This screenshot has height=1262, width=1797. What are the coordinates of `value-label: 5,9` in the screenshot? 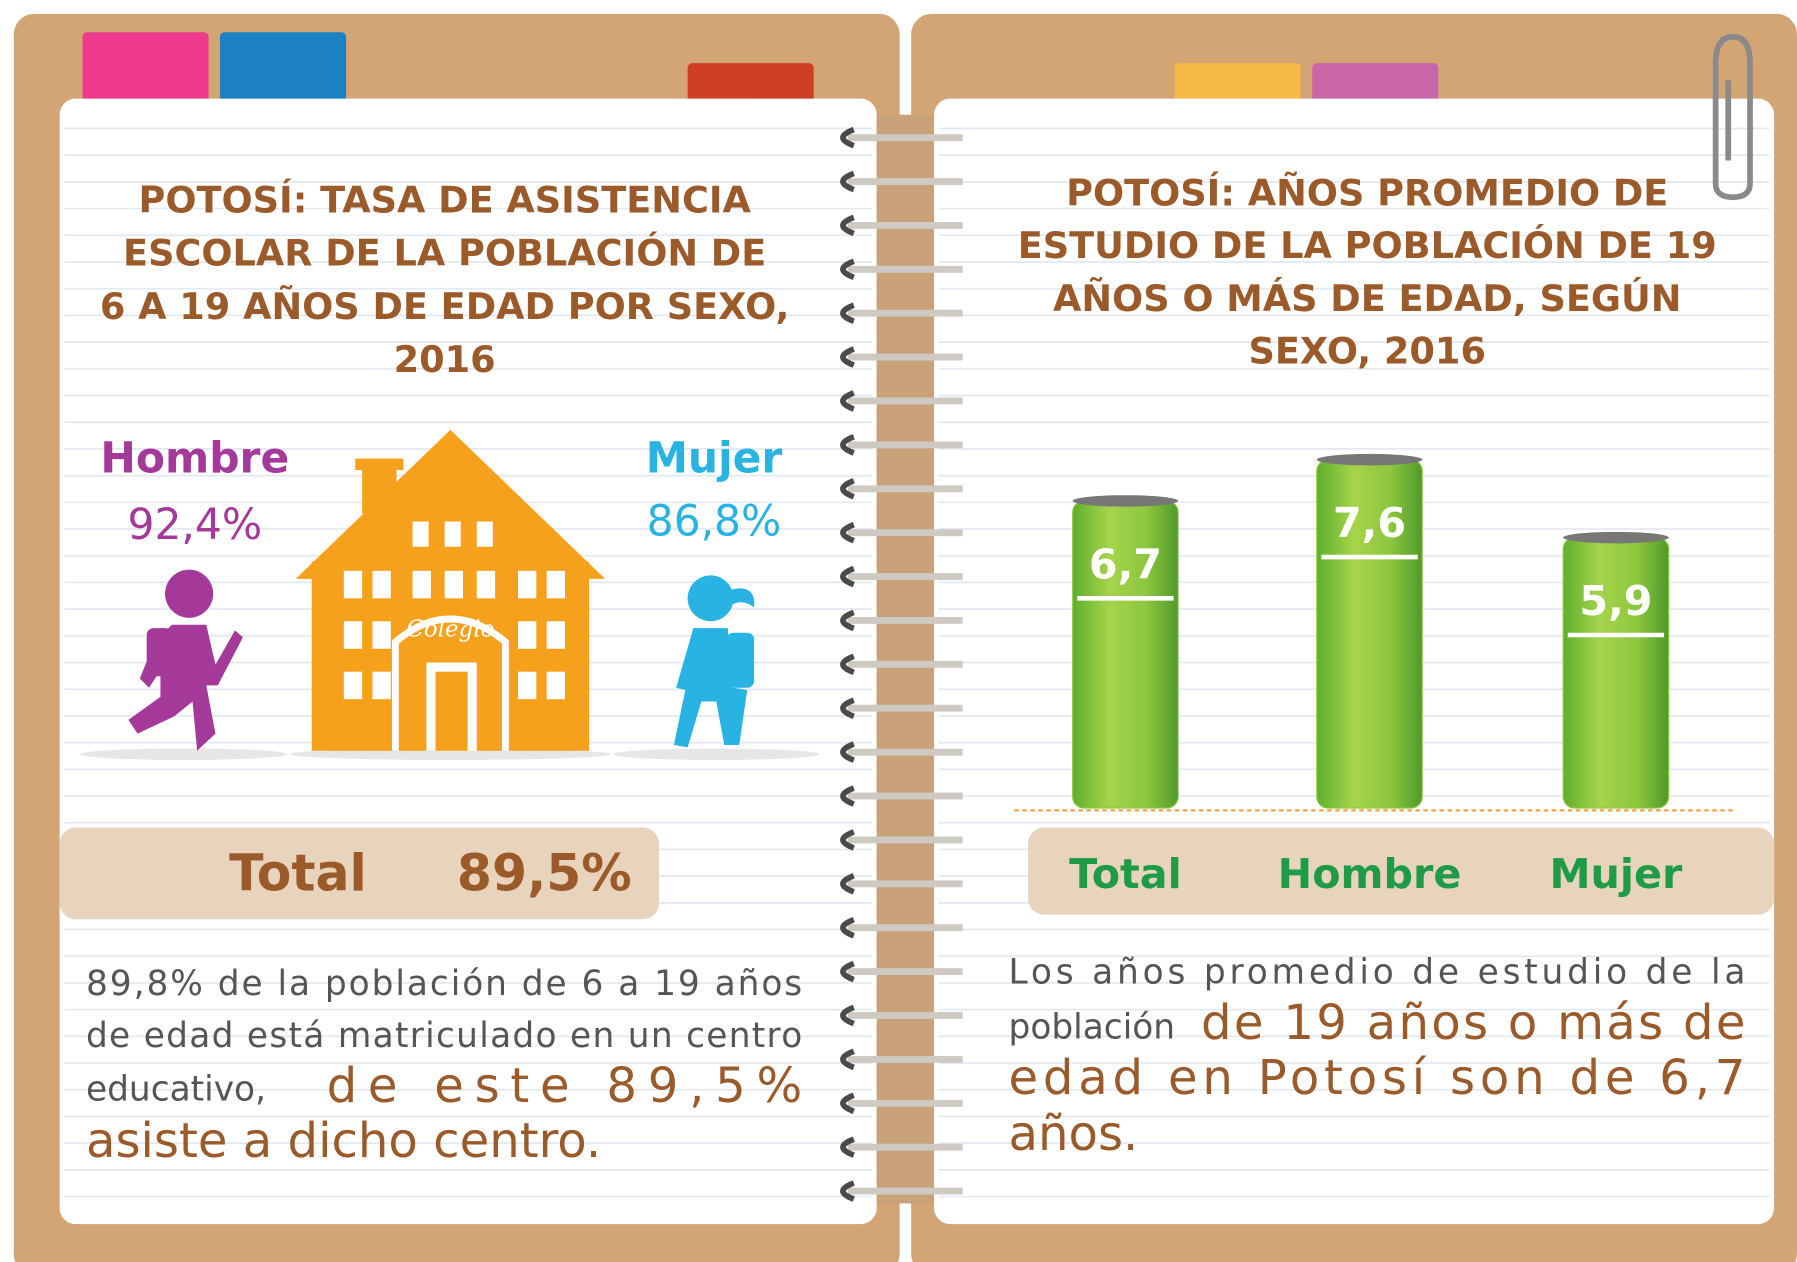 It's located at (1615, 601).